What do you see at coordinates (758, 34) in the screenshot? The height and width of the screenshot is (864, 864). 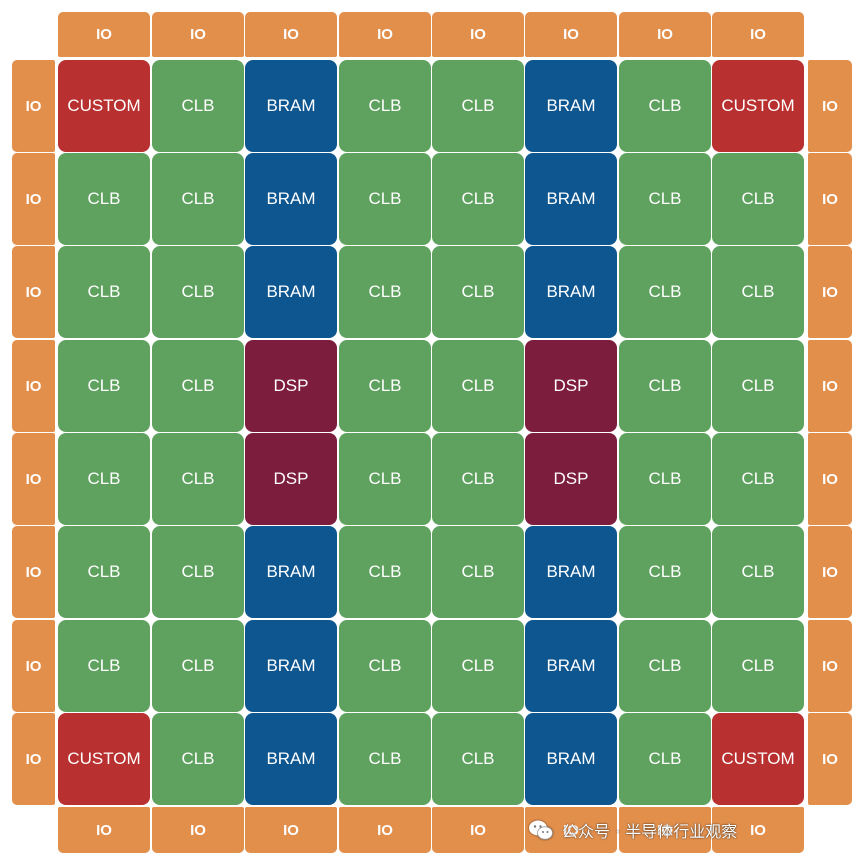 I see `io-pad-top-8: IO` at bounding box center [758, 34].